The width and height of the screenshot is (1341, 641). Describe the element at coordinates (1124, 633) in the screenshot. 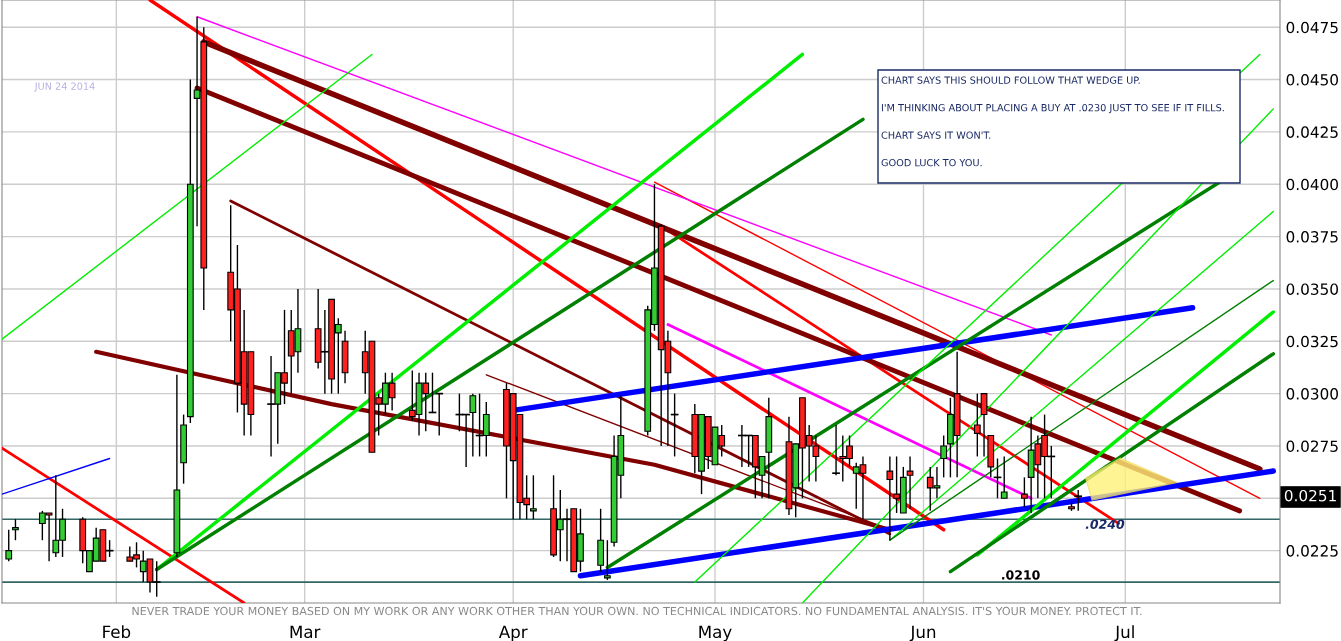

I see `x-tick-label: Jul` at that location.